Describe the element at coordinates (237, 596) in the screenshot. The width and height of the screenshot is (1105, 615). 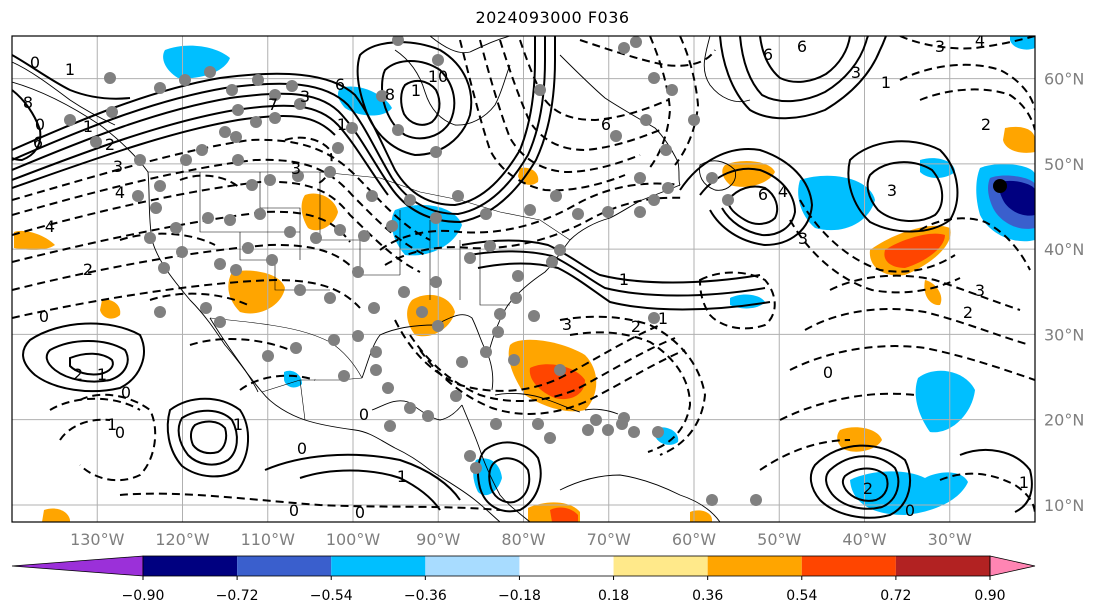
I see `colorbar-tick-label: −0.72` at that location.